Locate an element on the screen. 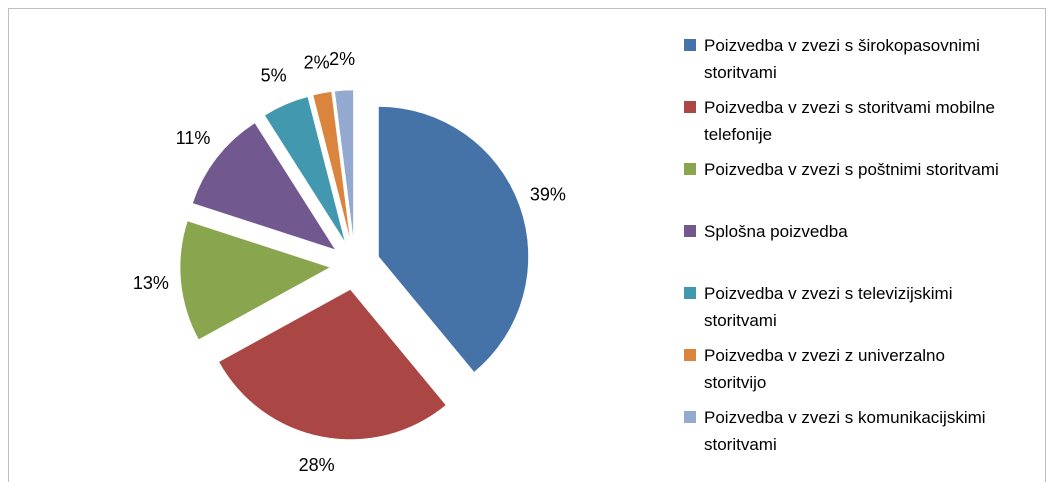 This screenshot has height=482, width=1054. data-label: 11% is located at coordinates (193, 138).